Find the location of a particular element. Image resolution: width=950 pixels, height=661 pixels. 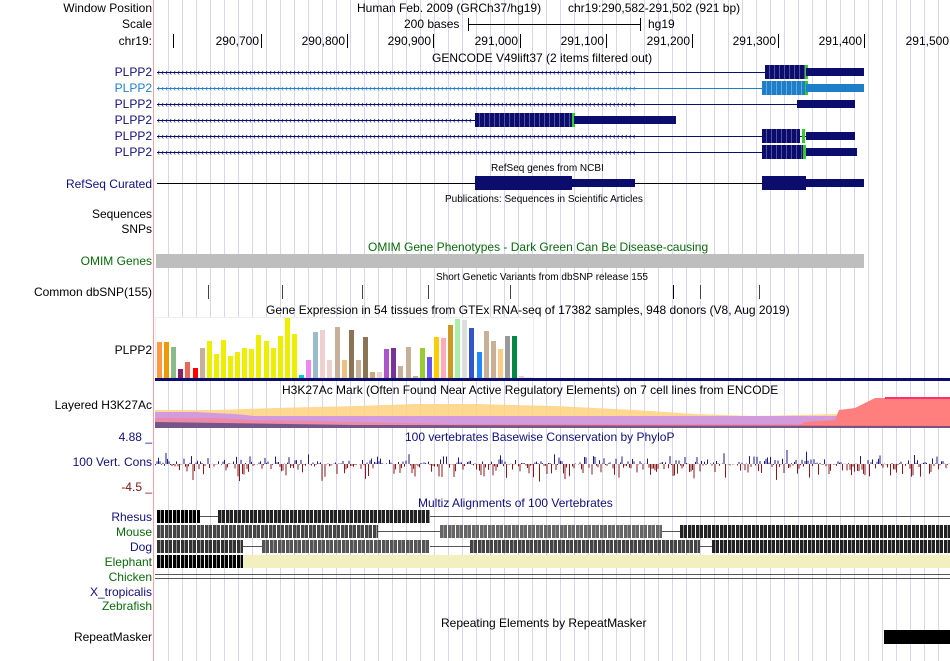

snps-label: SNPs is located at coordinates (136, 229).